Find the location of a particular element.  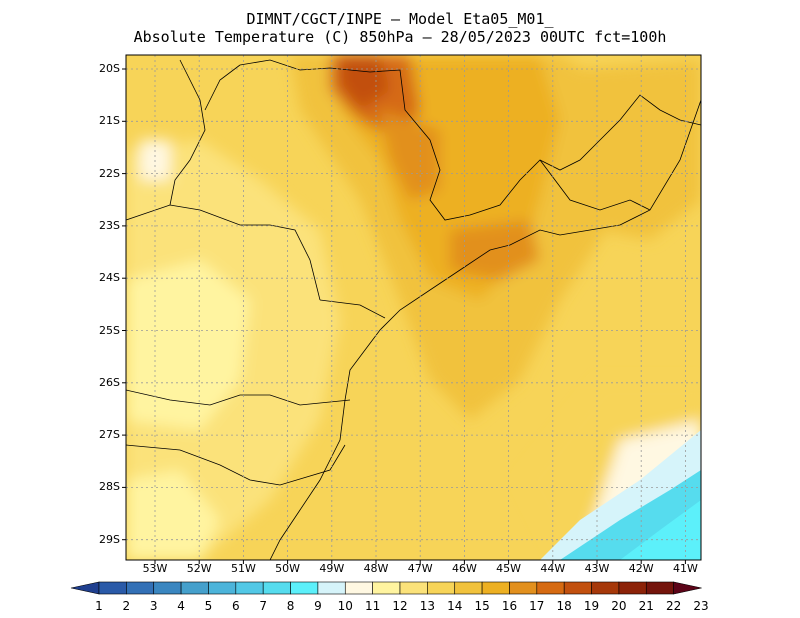

colorbar-label: 8 is located at coordinates (290, 606).